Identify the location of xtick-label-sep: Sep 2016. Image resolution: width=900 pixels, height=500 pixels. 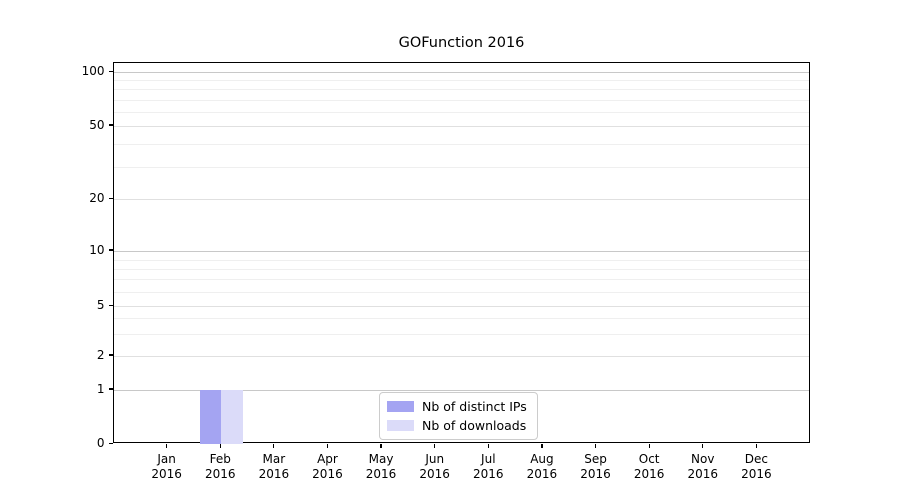
(595, 466).